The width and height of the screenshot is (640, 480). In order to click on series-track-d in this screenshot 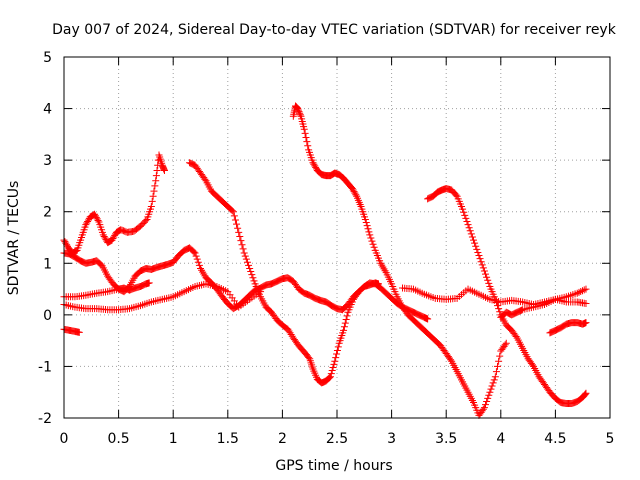, I will do `click(106, 290)`.